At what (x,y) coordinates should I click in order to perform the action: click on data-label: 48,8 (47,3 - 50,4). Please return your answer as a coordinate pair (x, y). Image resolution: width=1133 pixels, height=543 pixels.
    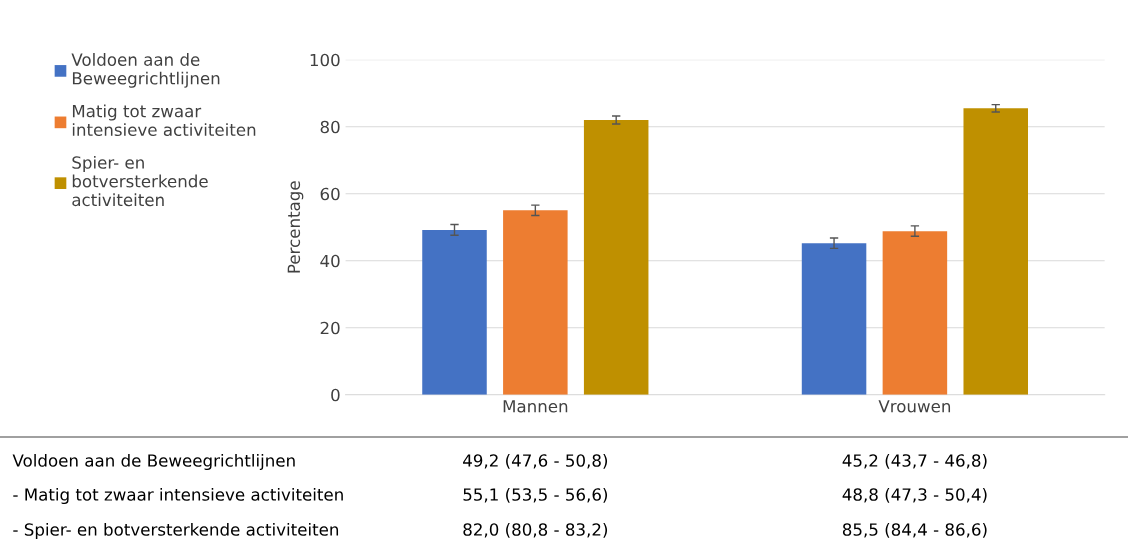
    Looking at the image, I should click on (914, 495).